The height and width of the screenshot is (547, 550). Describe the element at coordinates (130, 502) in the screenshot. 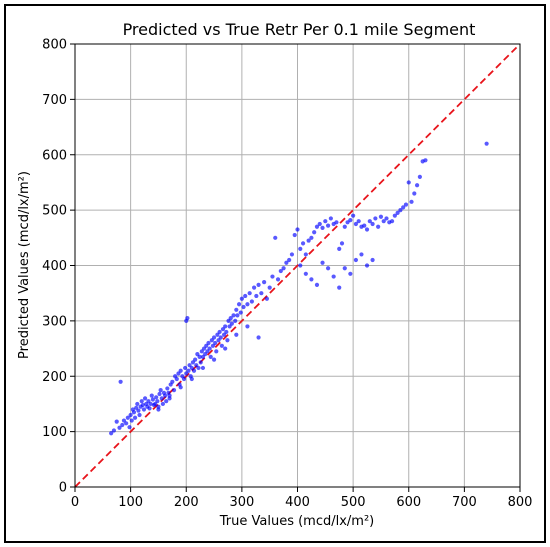

I see `x-tick-label: 100` at that location.